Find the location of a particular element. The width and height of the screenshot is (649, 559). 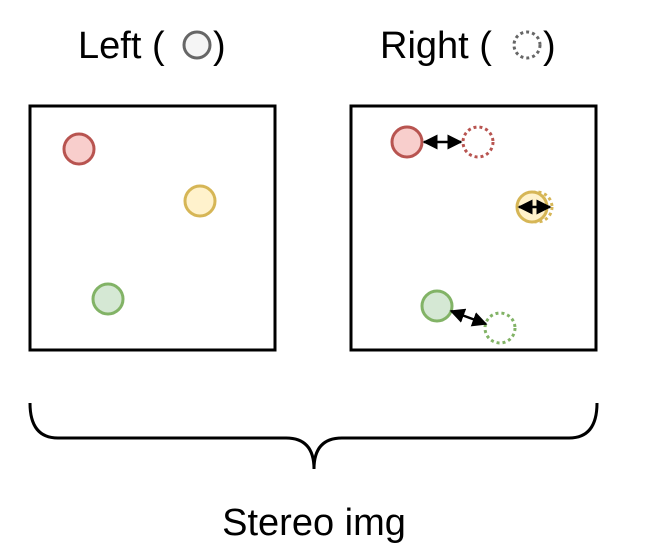

right-title: Right ( ) is located at coordinates (468, 46).